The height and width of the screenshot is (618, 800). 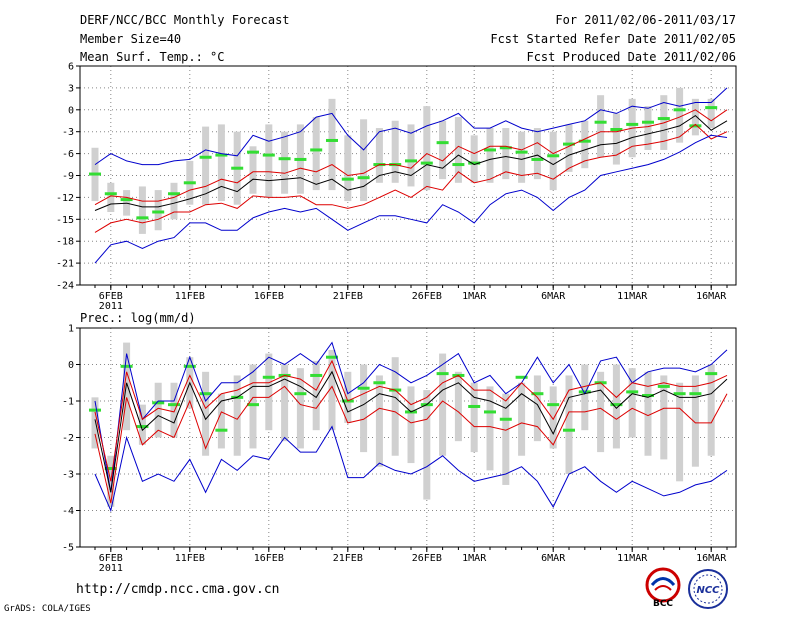 What do you see at coordinates (138, 318) in the screenshot?
I see `precip-variable-label: Prec.: log(mm/d)` at bounding box center [138, 318].